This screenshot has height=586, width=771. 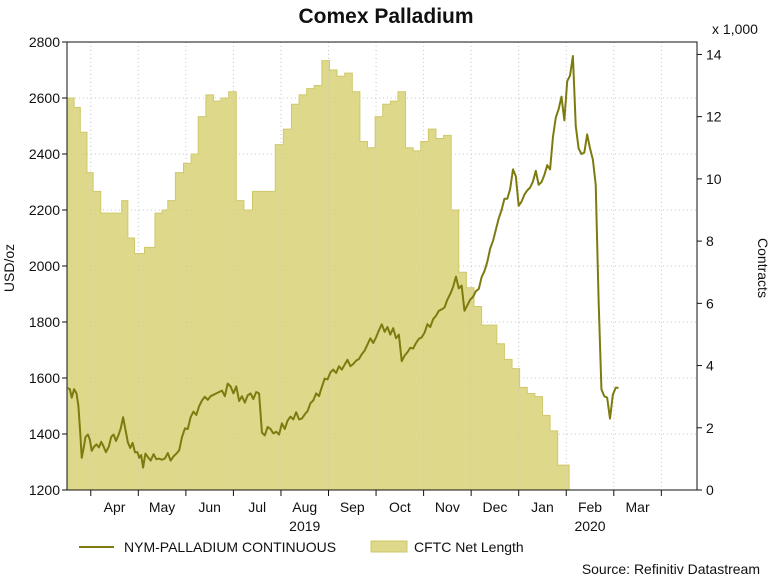 I want to click on legend-area-marker, so click(x=389, y=546).